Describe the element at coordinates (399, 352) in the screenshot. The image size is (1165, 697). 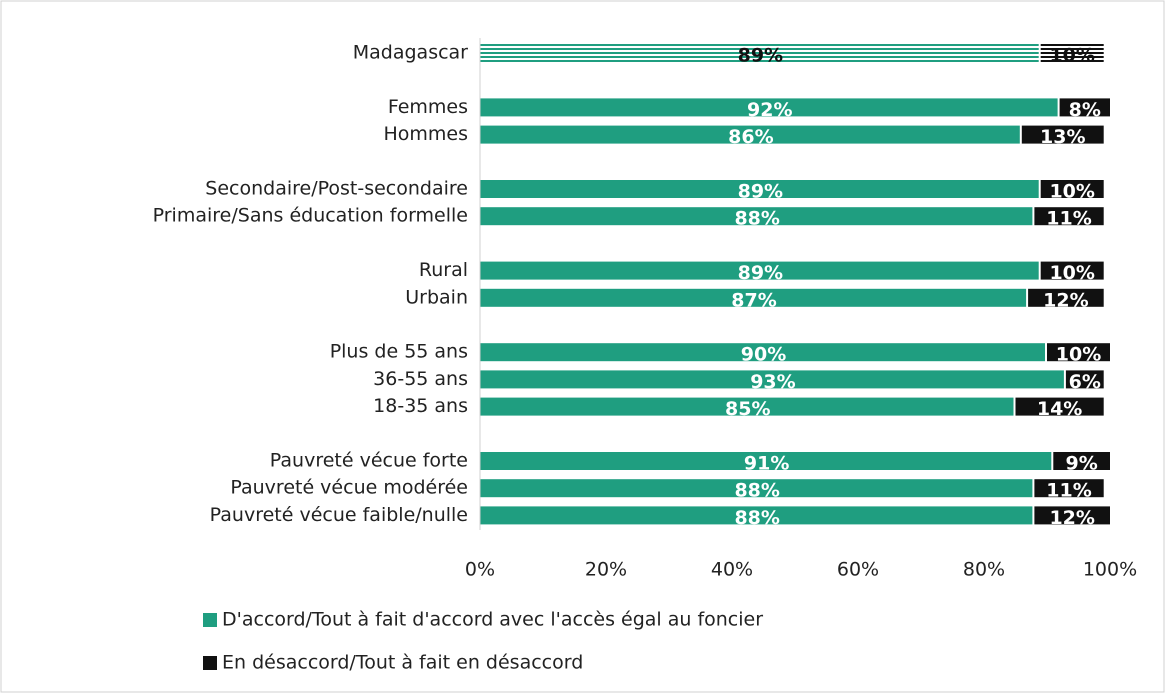
I see `category-label: Plus de 55 ans` at that location.